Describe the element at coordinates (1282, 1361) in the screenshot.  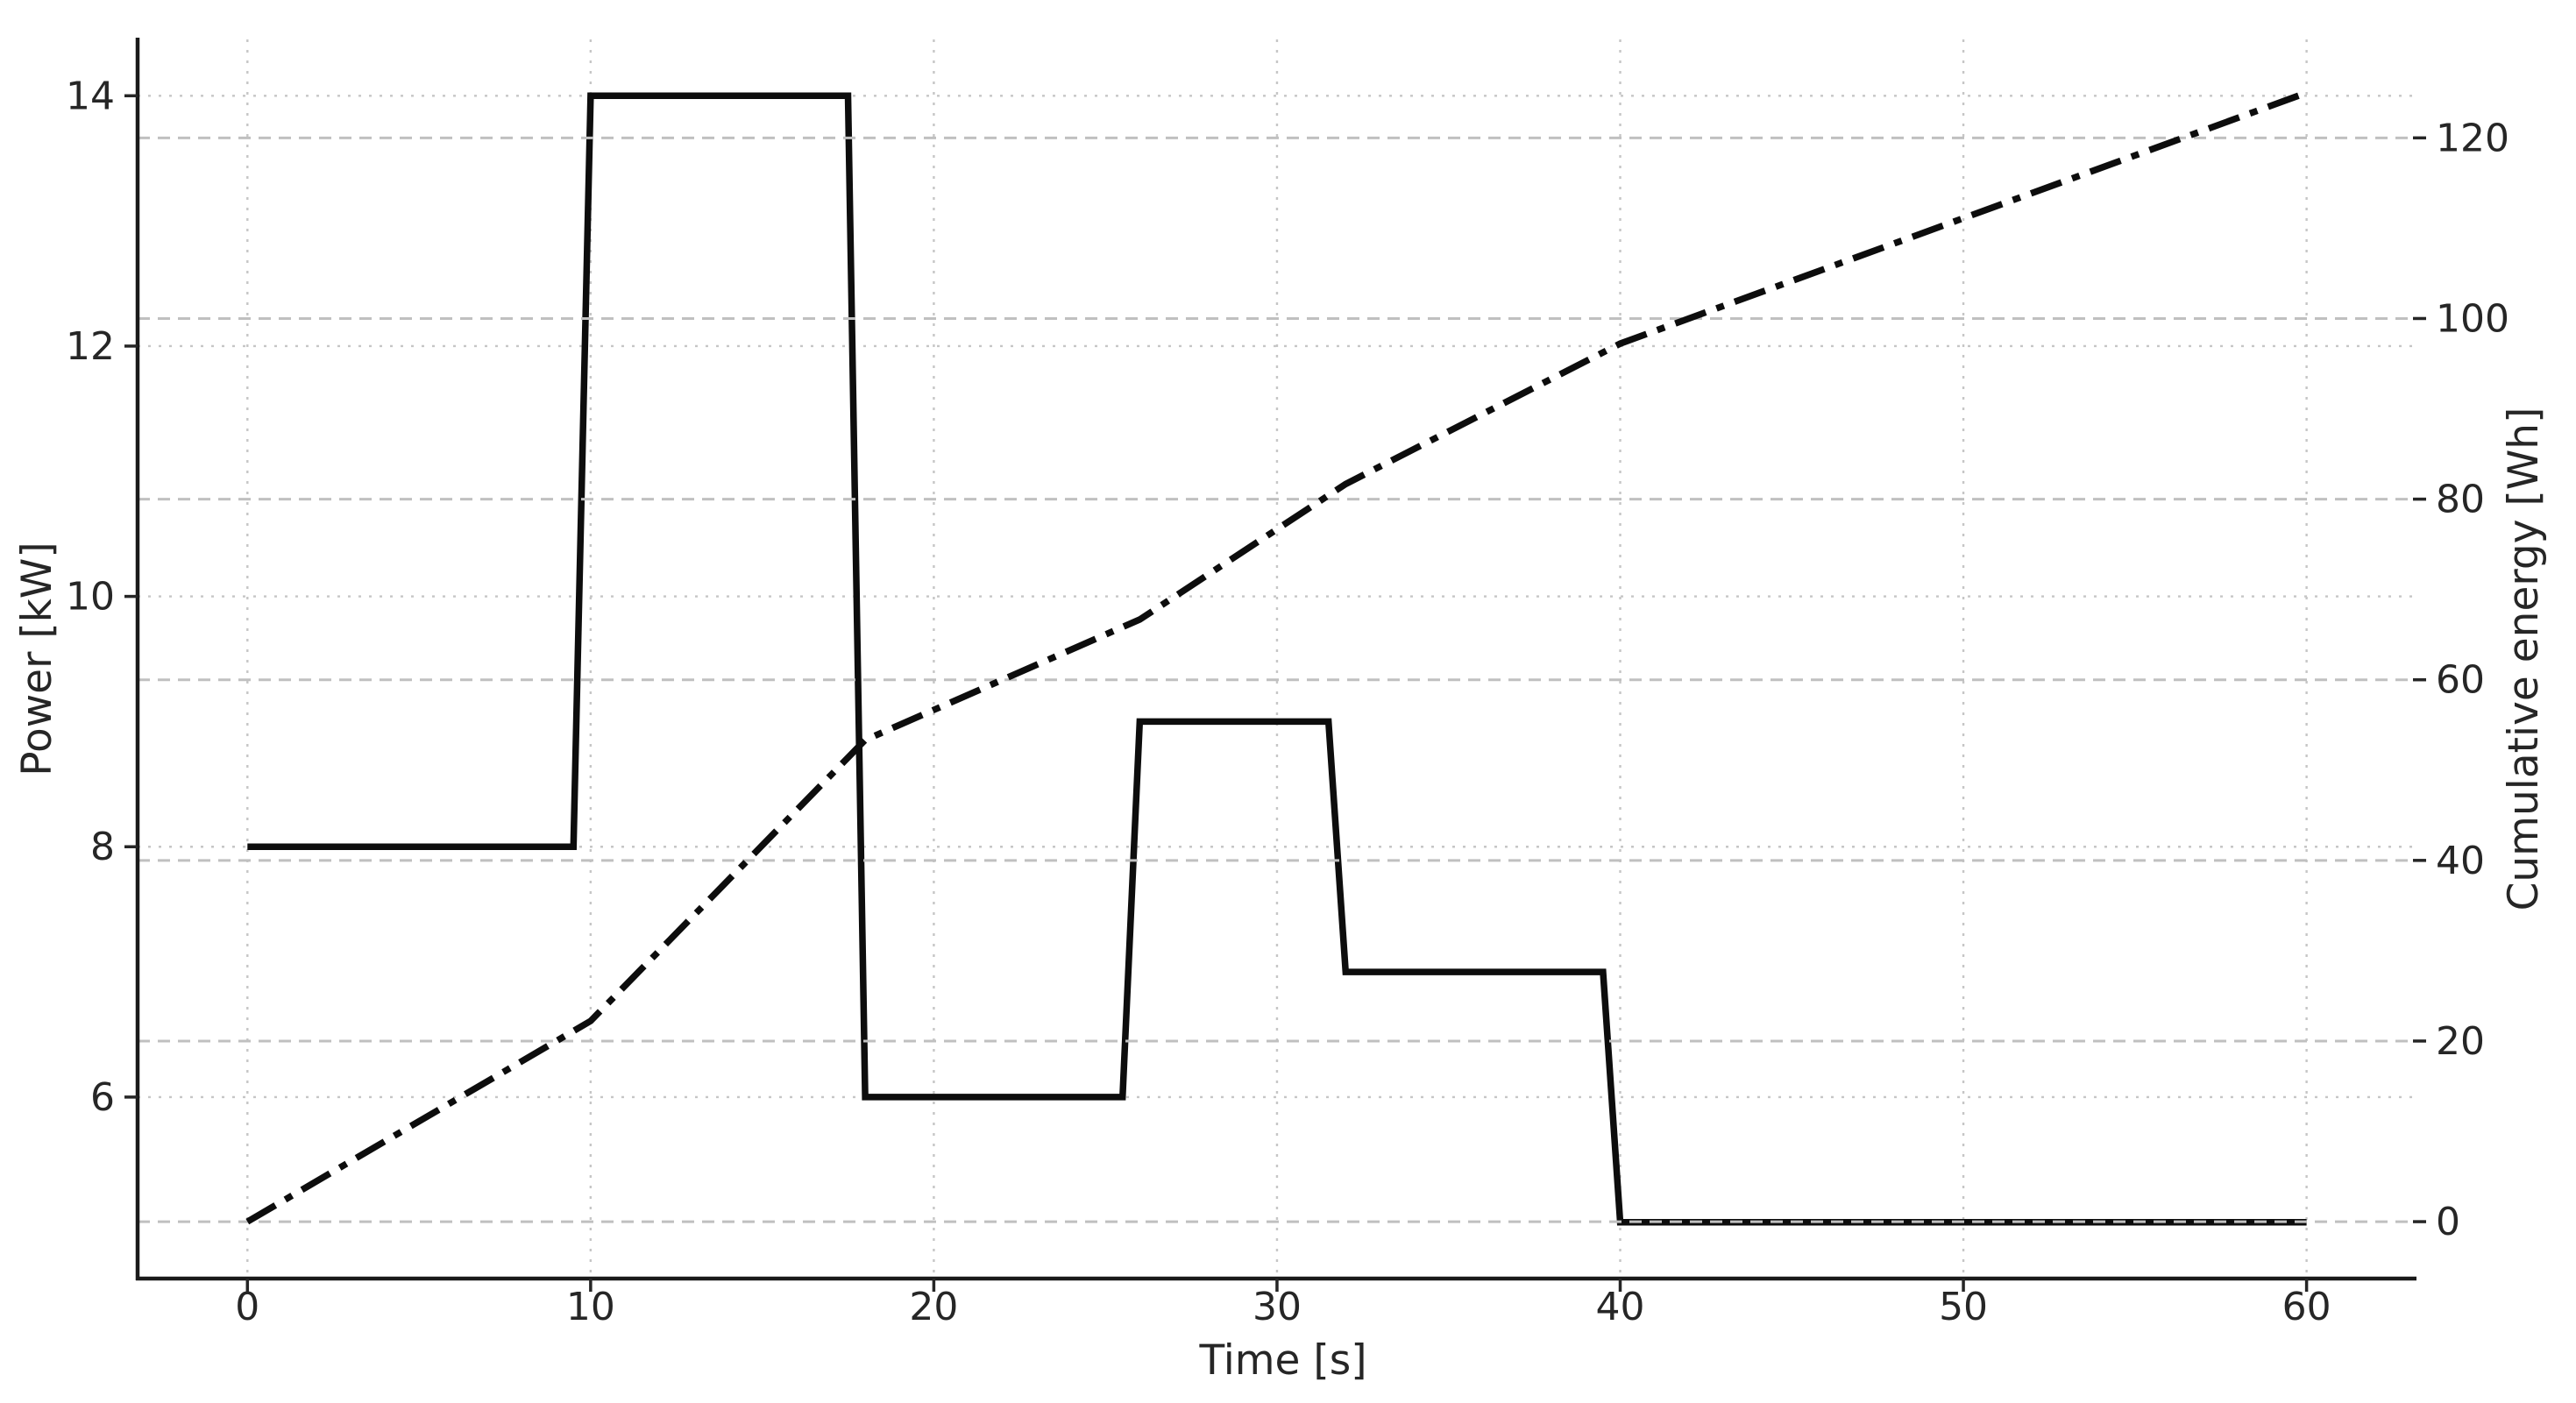
I see `x-axis-title: Time [s]` at that location.